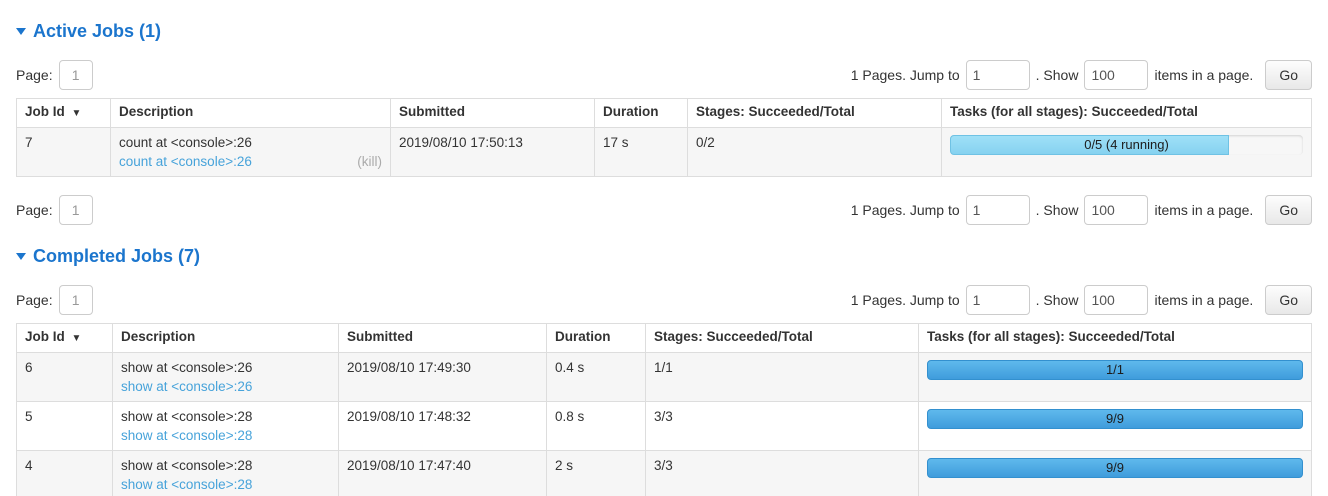 This screenshot has width=1328, height=496. Describe the element at coordinates (97, 31) in the screenshot. I see `section-title-text: Active Jobs (1)` at that location.